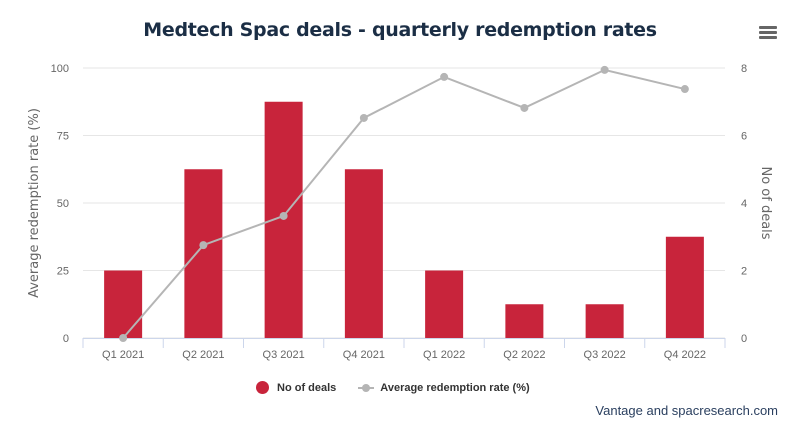 This screenshot has width=800, height=437. I want to click on legend-line-marker, so click(366, 387).